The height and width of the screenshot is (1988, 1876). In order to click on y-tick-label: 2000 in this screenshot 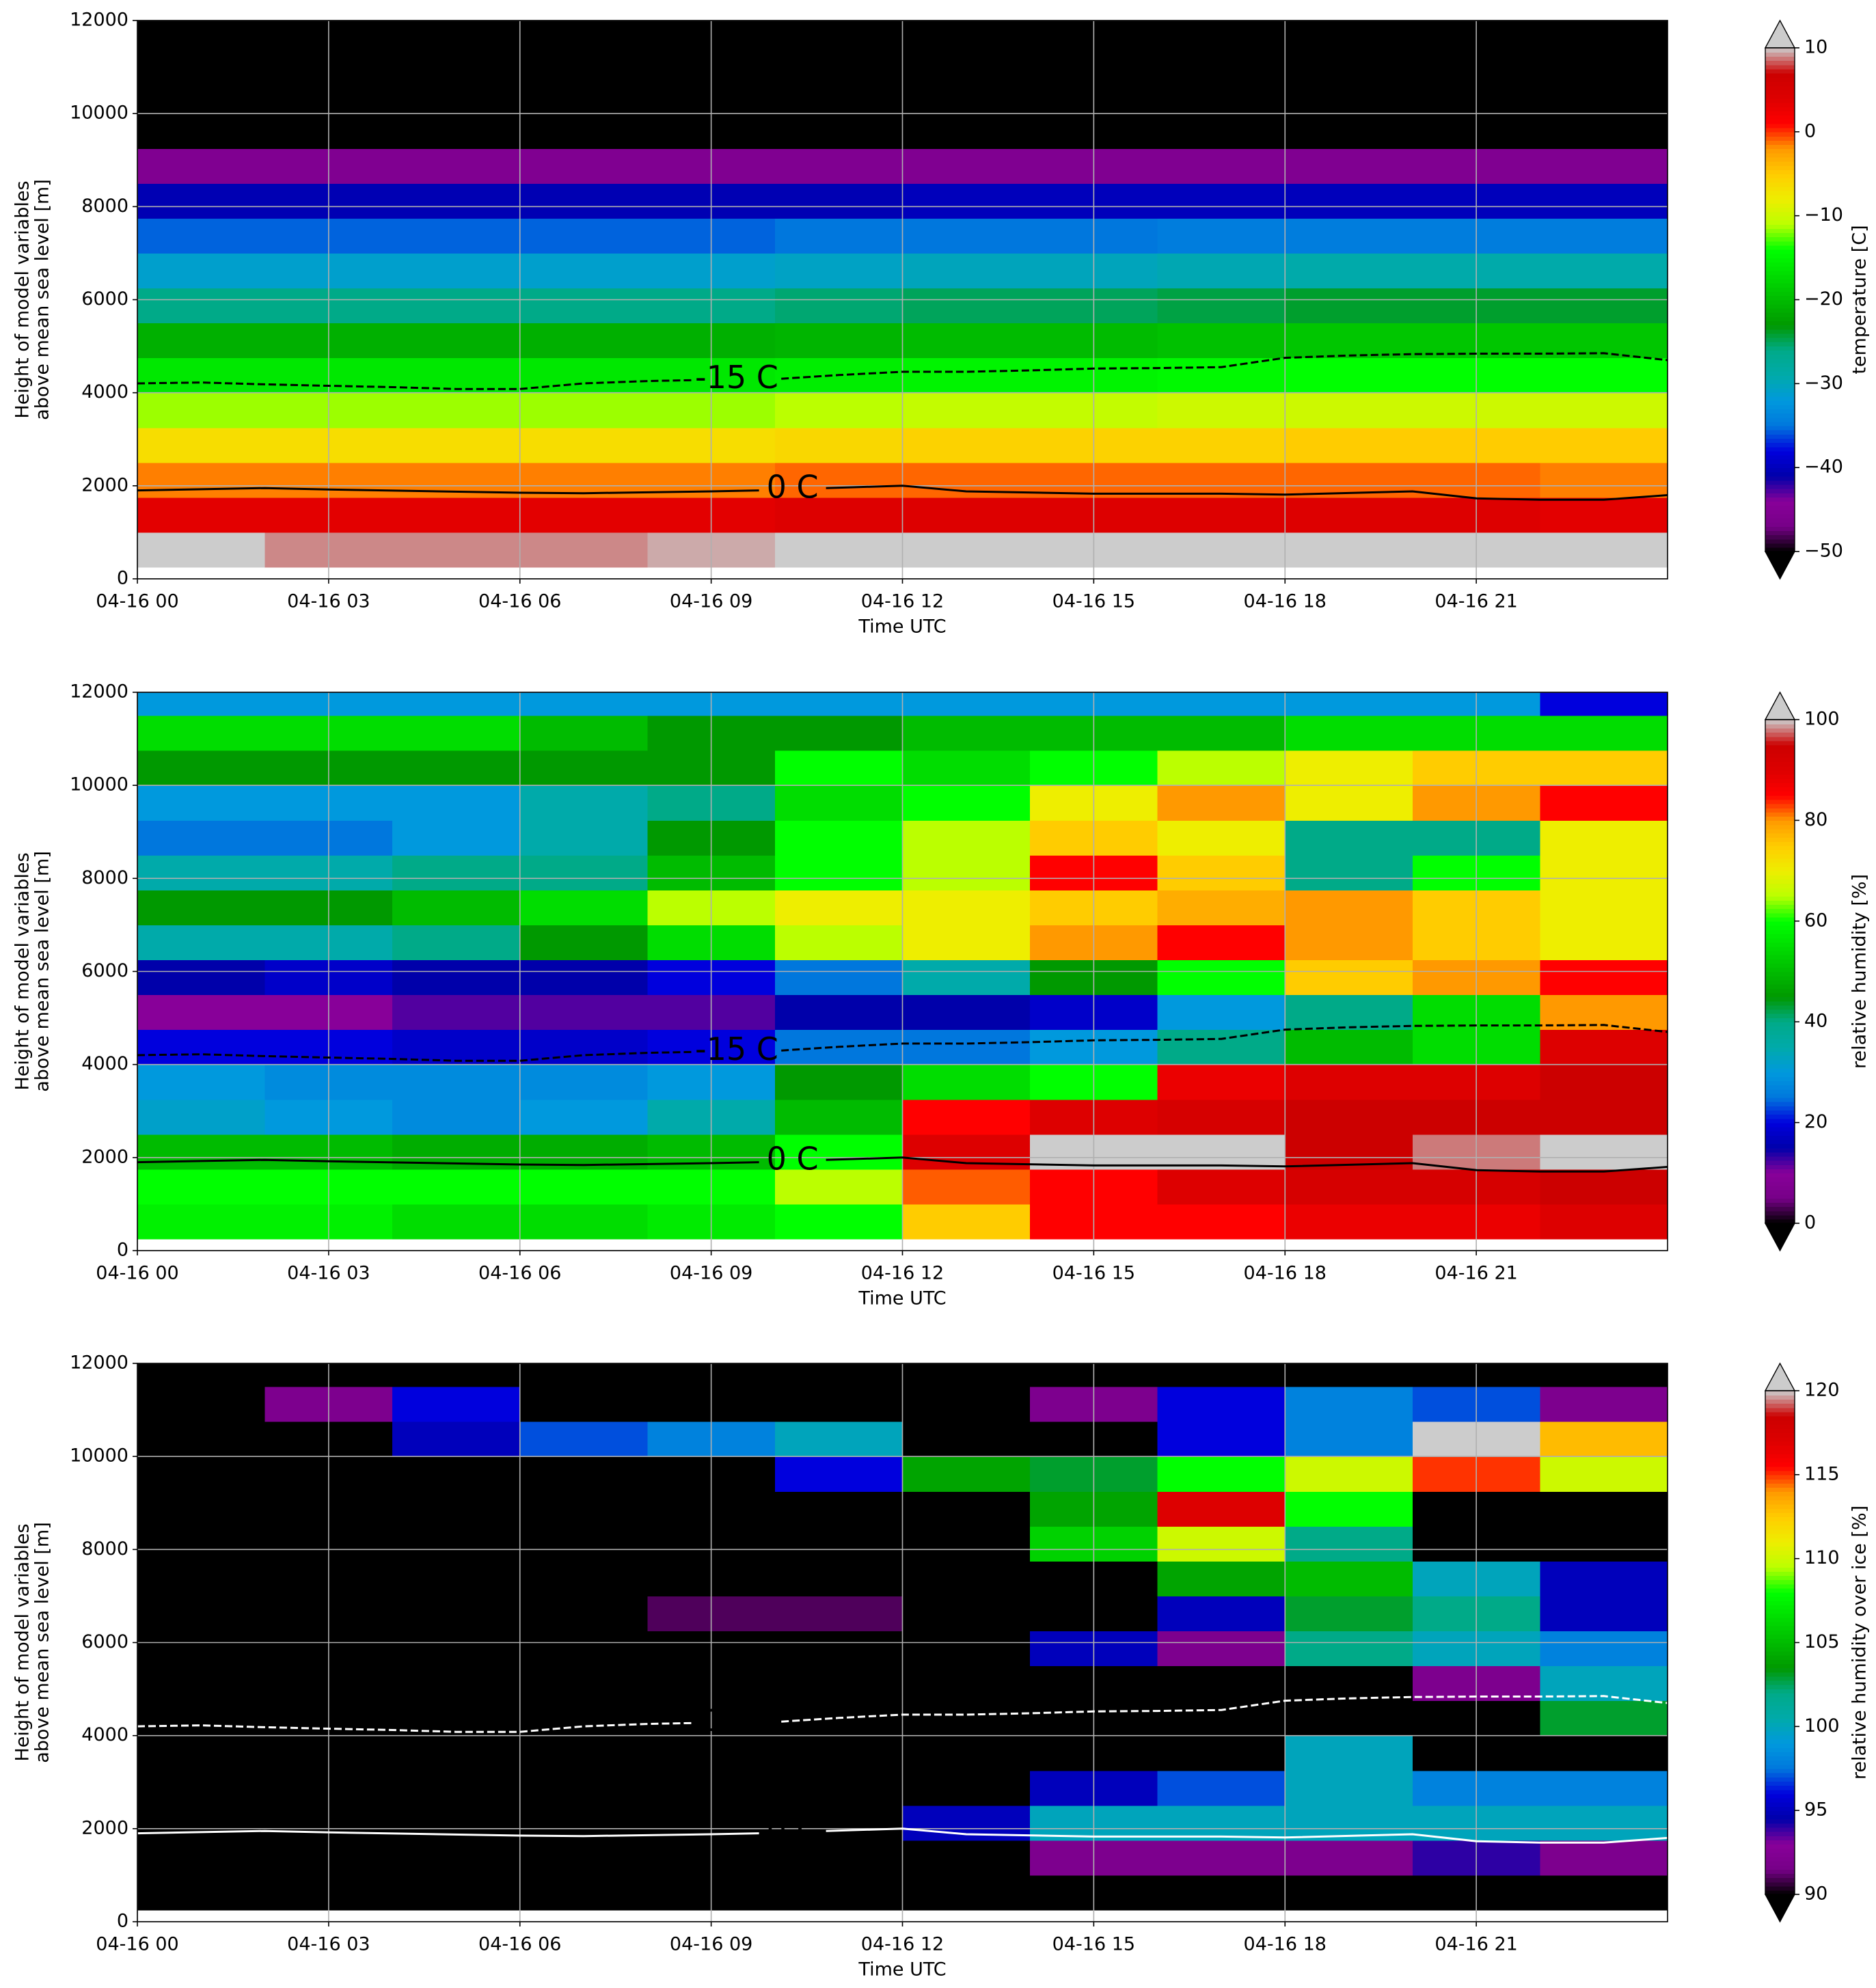, I will do `click(104, 1827)`.